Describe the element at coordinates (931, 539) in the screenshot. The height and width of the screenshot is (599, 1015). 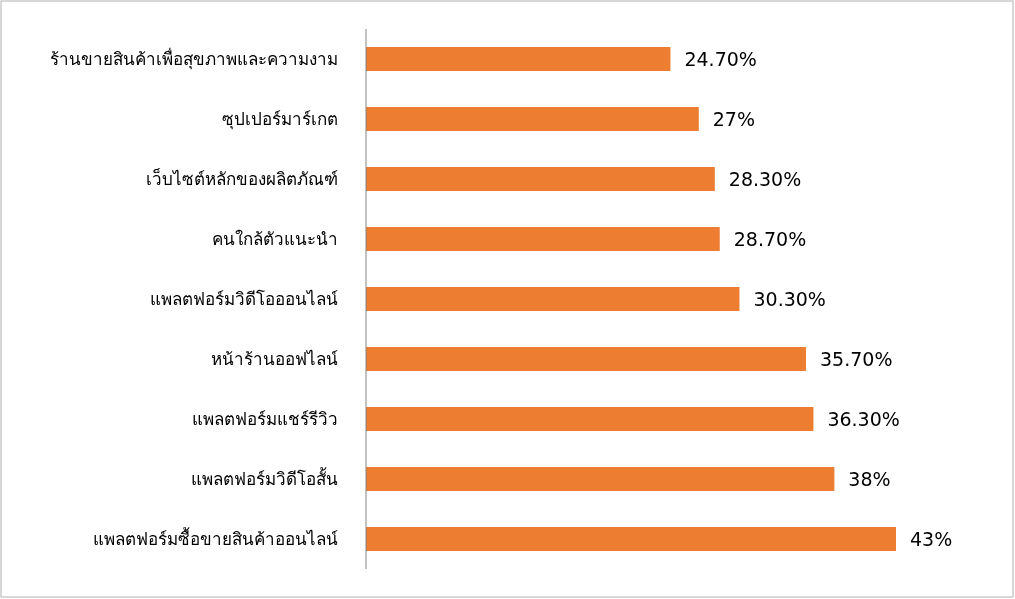
I see `data-label: 43%` at that location.